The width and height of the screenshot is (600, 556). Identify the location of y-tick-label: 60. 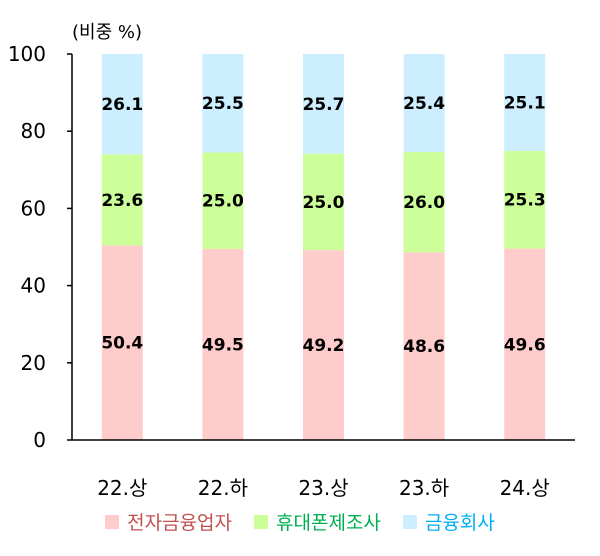
(33, 208).